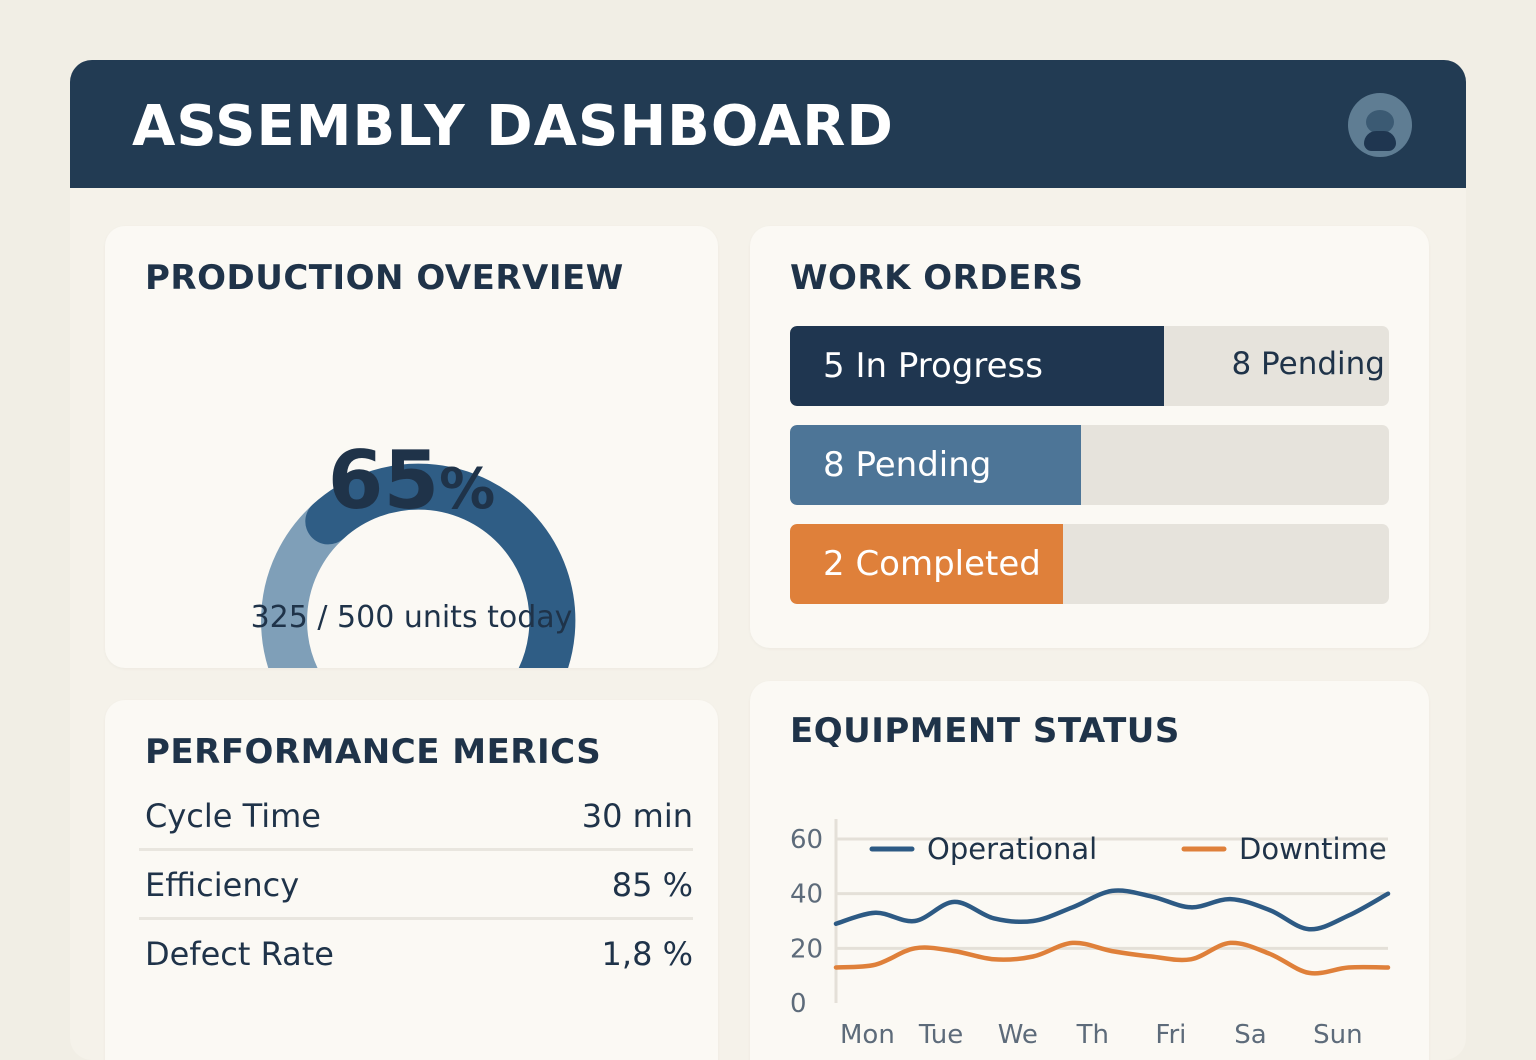  Describe the element at coordinates (1250, 1035) in the screenshot. I see `x-tick-label: Sa` at that location.